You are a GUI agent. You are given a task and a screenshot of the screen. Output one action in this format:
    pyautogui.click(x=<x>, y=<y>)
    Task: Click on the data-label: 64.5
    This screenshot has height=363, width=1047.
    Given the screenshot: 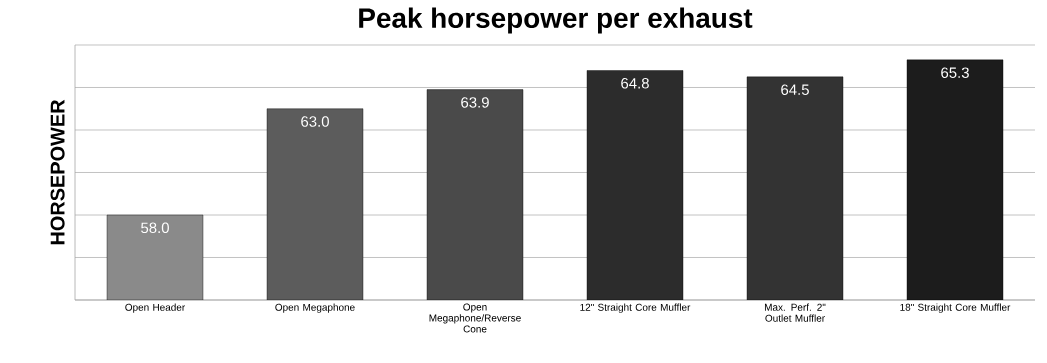 What is the action you would take?
    pyautogui.click(x=795, y=89)
    